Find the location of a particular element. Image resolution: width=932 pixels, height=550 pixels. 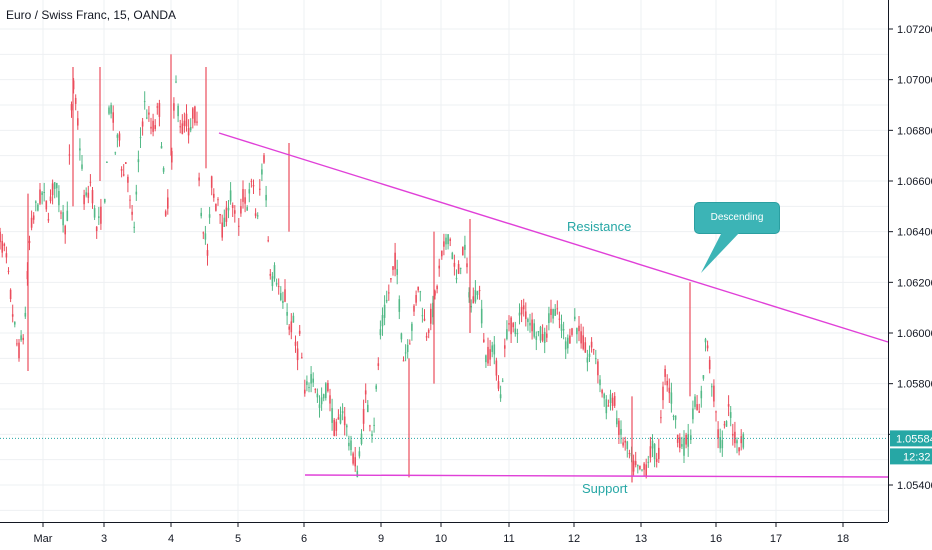

x-tick-label: 18 is located at coordinates (843, 539).